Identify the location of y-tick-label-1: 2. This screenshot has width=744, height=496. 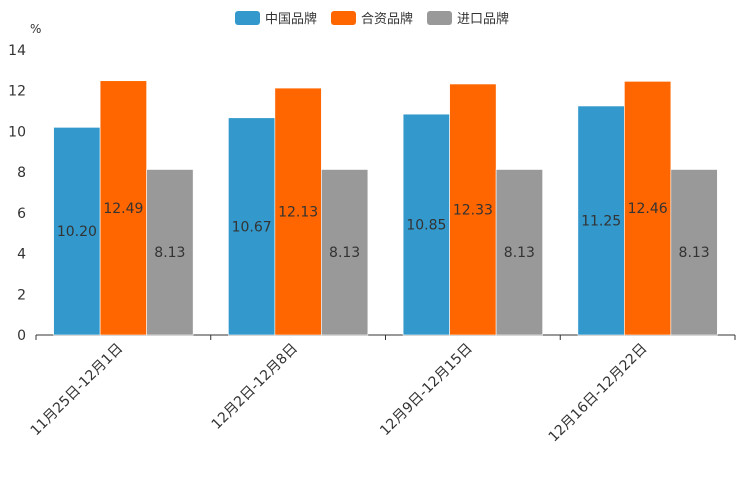
(21, 295).